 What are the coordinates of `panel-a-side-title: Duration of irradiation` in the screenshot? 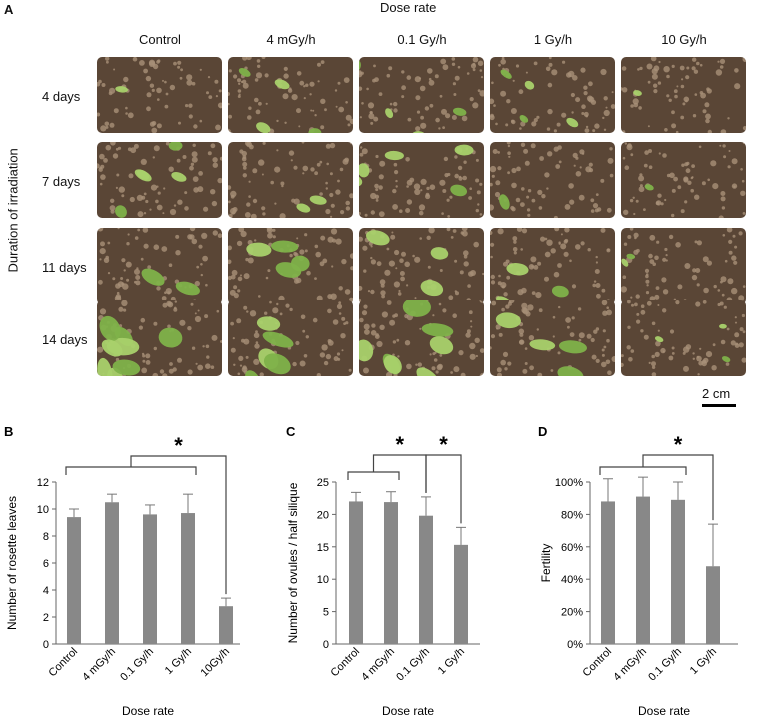 It's located at (13, 210).